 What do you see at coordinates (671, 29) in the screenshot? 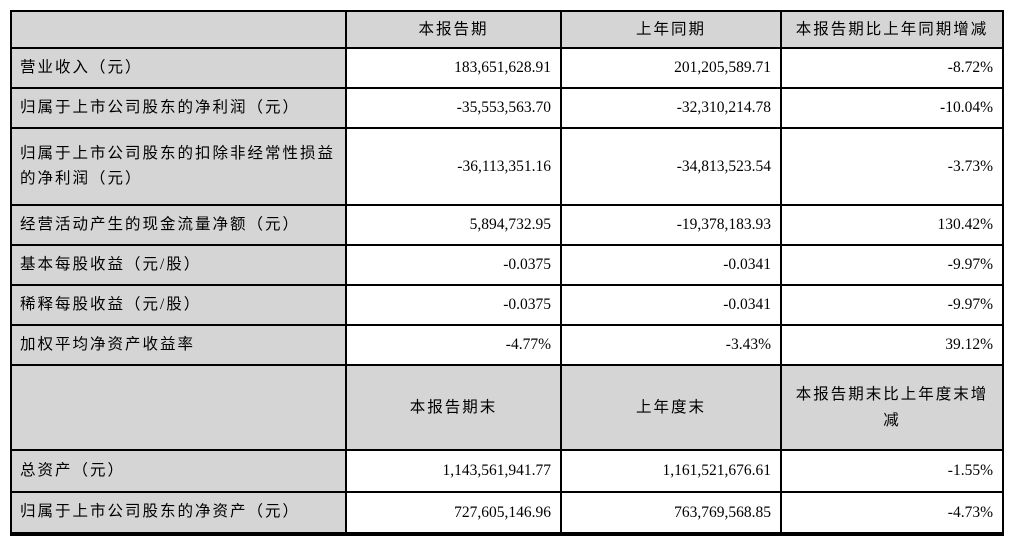
I see `header-prior-period: 上年同期` at bounding box center [671, 29].